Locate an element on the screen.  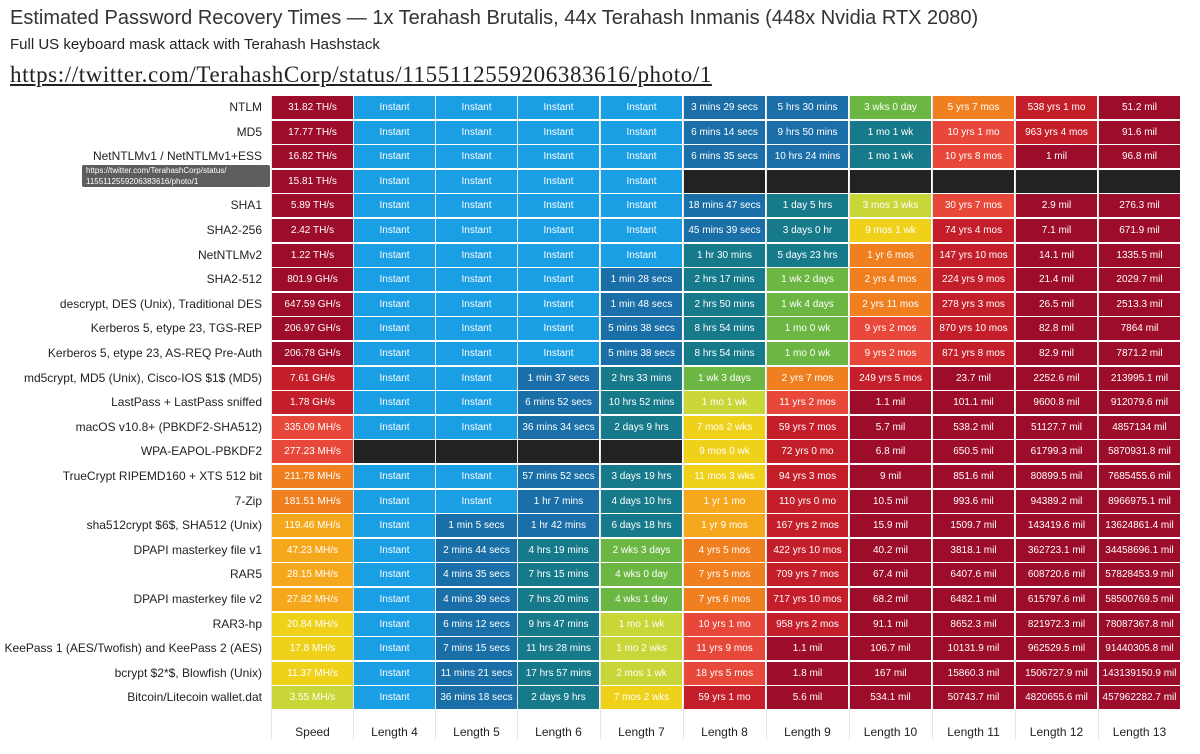
time-cell: 91.1 mil is located at coordinates (890, 624).